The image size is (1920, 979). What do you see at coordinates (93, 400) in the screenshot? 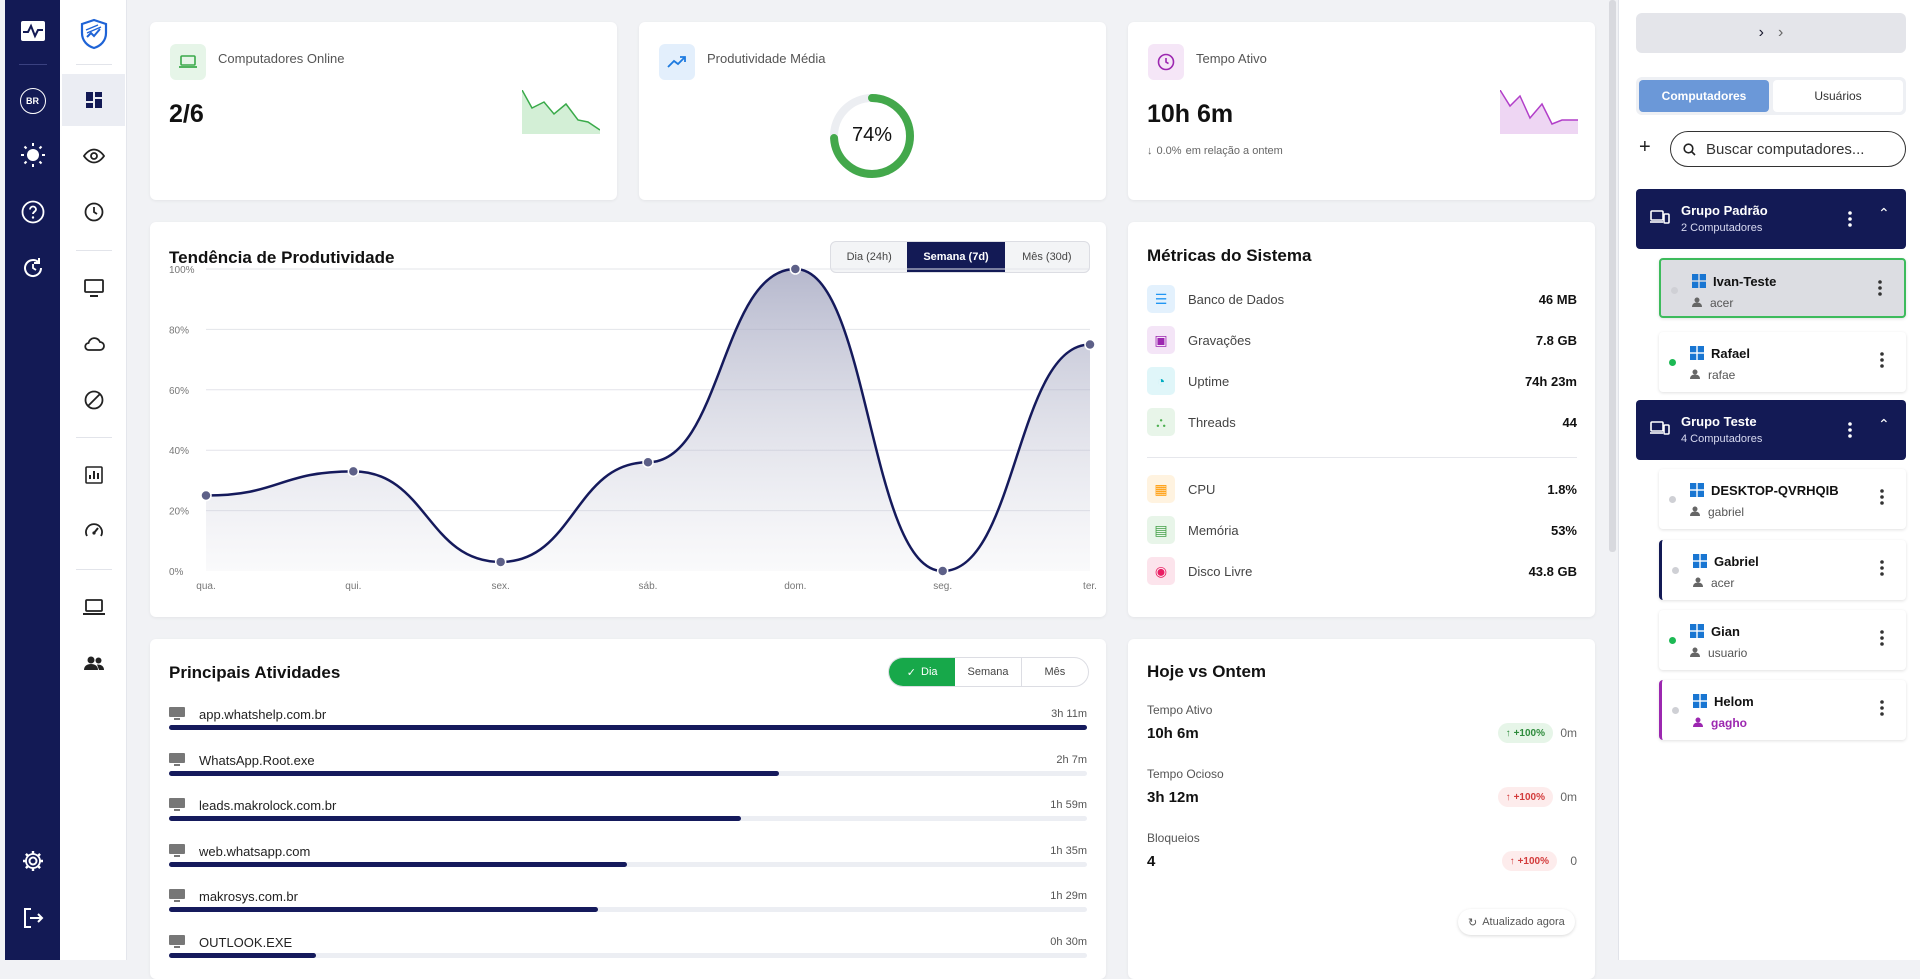
I see `nav-blocking` at bounding box center [93, 400].